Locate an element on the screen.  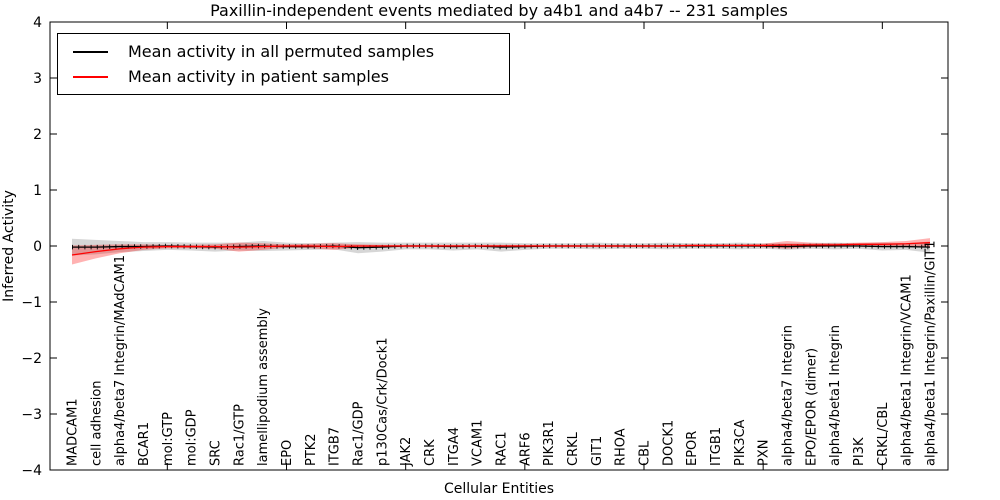
x-category-label: CRKL/CBL is located at coordinates (883, 434).